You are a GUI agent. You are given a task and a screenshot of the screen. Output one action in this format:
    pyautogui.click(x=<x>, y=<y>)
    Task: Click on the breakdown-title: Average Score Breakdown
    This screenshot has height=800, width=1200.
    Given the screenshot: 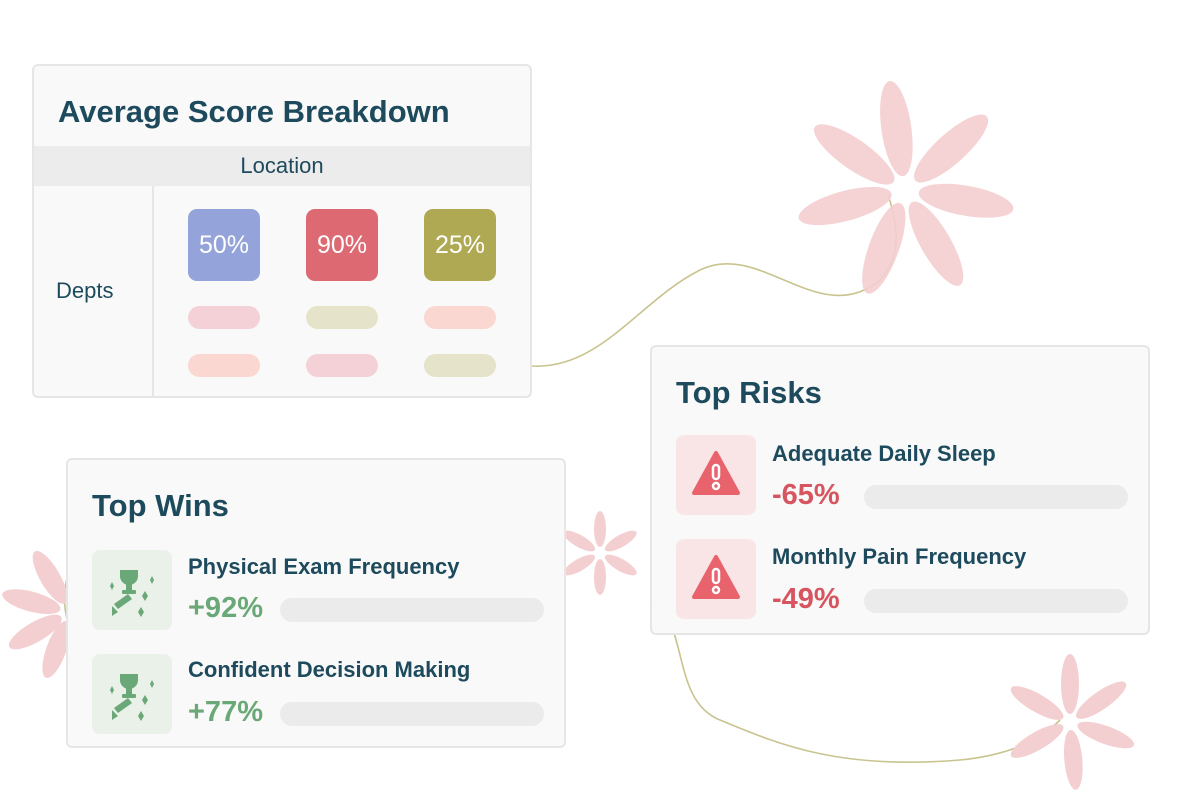 What is the action you would take?
    pyautogui.click(x=254, y=111)
    